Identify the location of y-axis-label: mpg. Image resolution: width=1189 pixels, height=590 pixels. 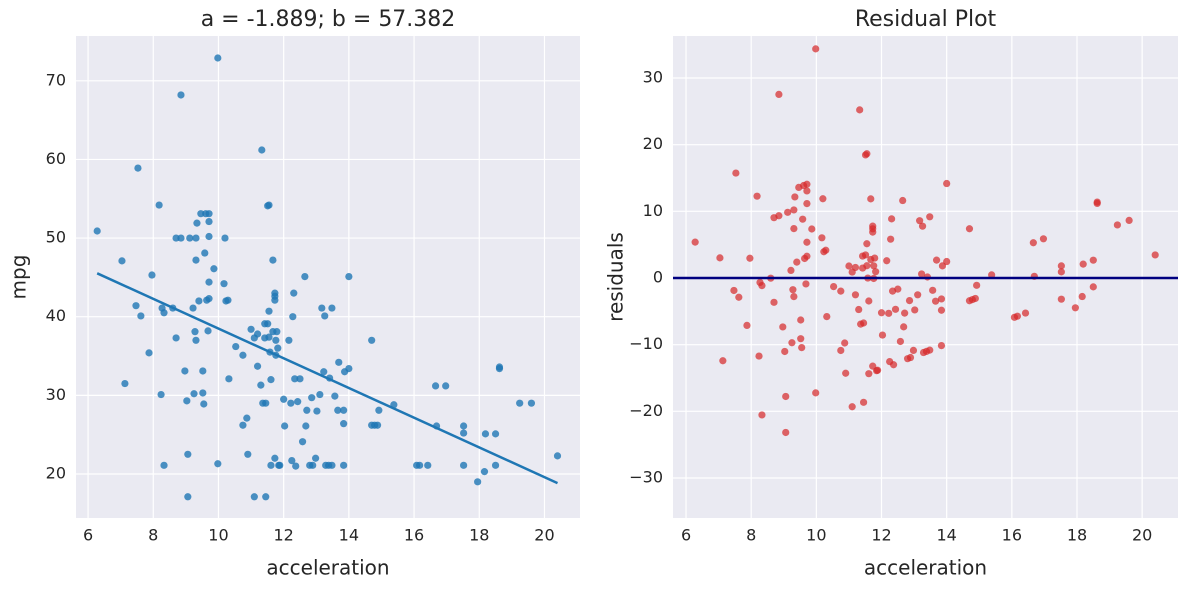
(19, 277).